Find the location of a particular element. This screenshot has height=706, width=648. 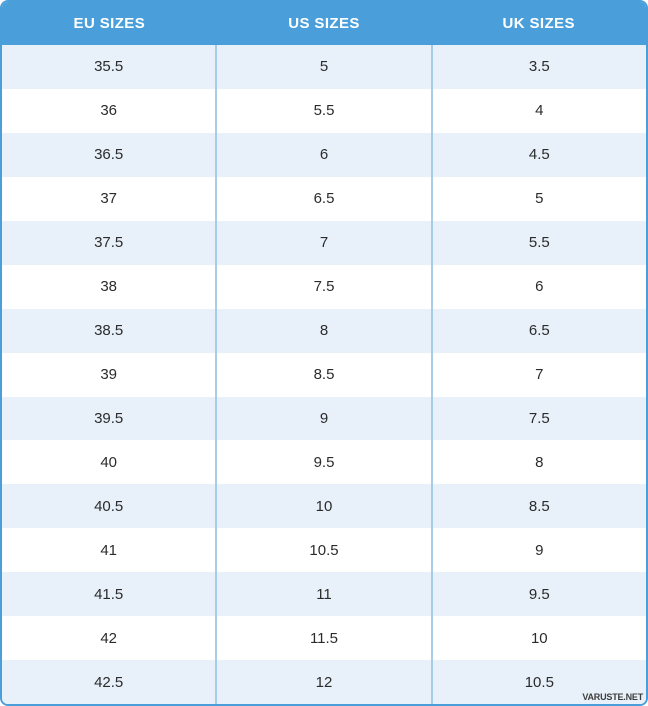

eu-size-cell: 40.5 is located at coordinates (109, 506).